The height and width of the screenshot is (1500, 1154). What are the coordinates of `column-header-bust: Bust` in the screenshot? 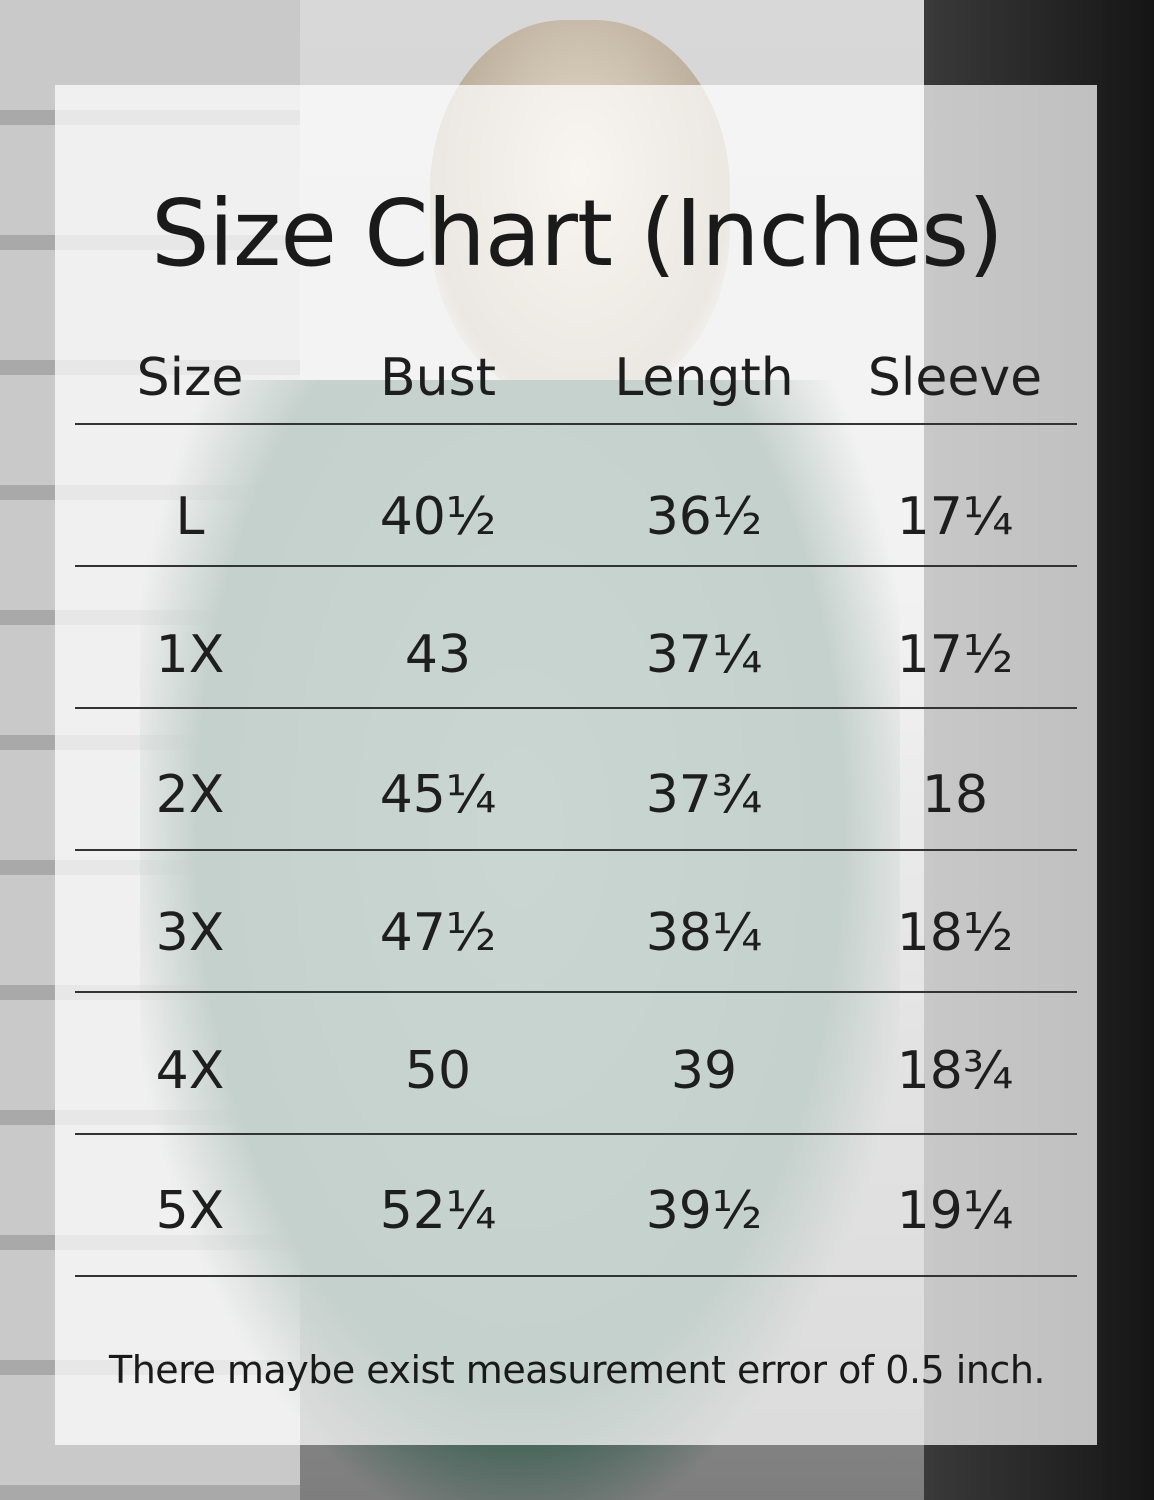 It's located at (438, 378).